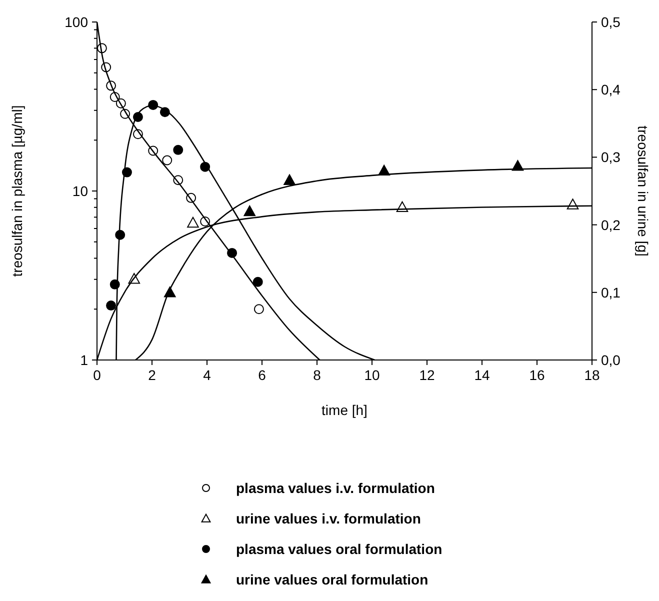 Image resolution: width=659 pixels, height=601 pixels. I want to click on x-tick-label: 2, so click(152, 375).